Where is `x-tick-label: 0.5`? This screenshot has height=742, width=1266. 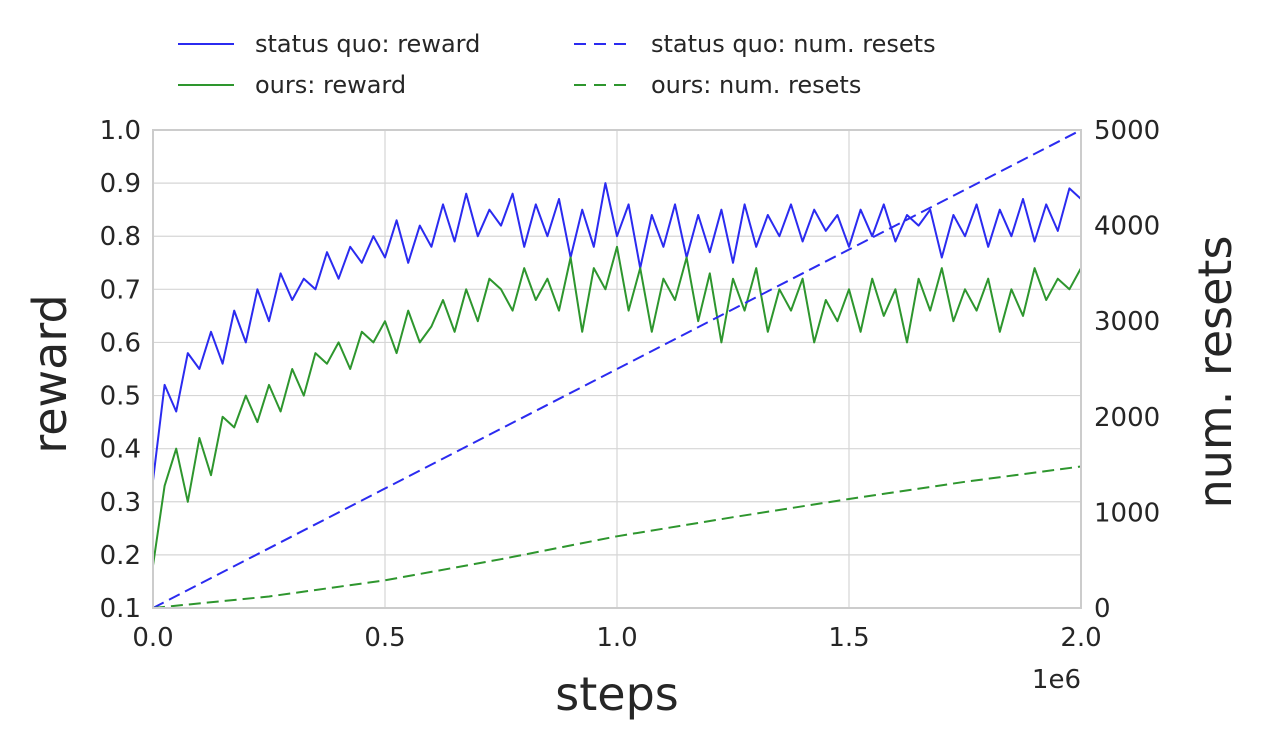 x-tick-label: 0.5 is located at coordinates (384, 638).